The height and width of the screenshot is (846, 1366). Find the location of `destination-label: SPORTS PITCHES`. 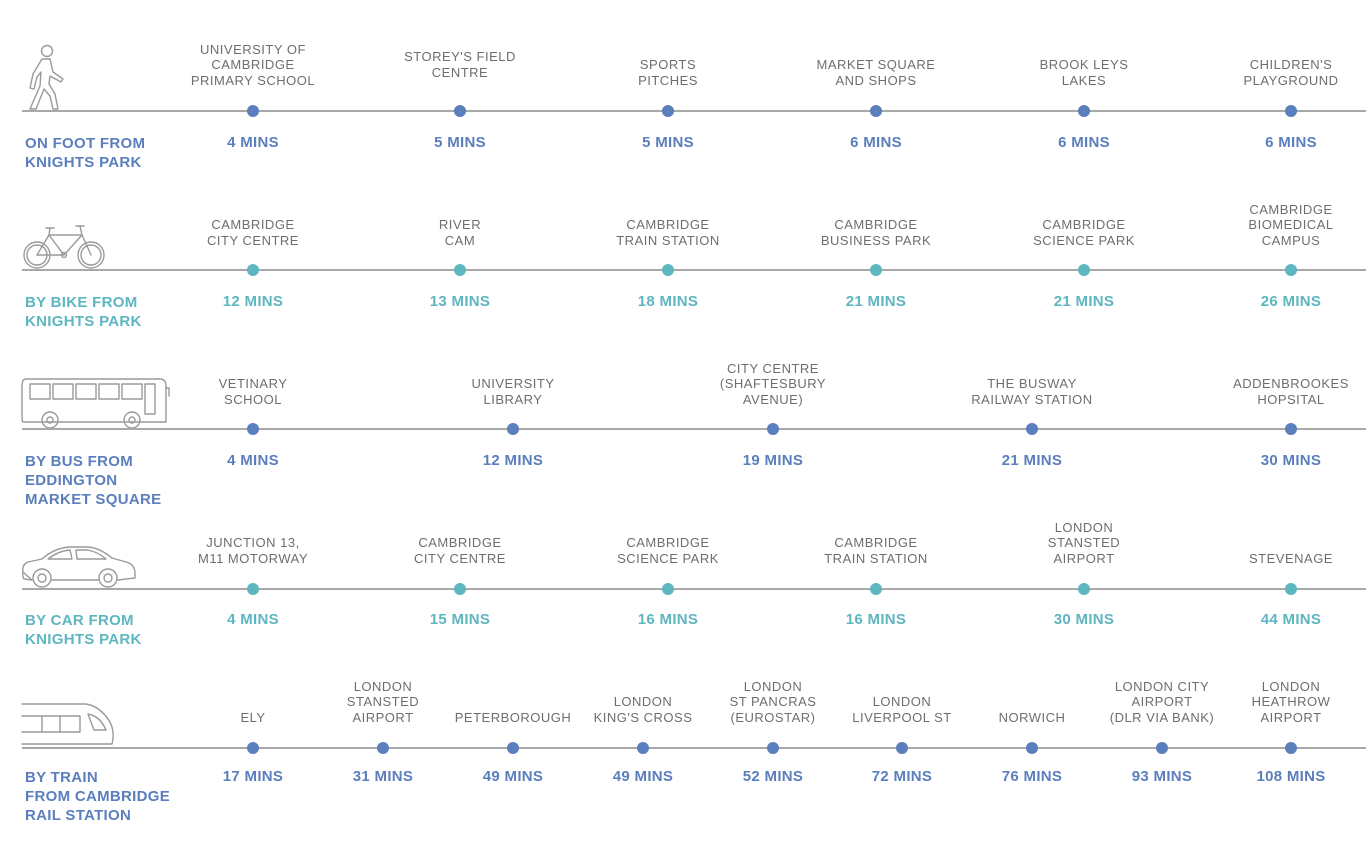

destination-label: SPORTS PITCHES is located at coordinates (668, 72).